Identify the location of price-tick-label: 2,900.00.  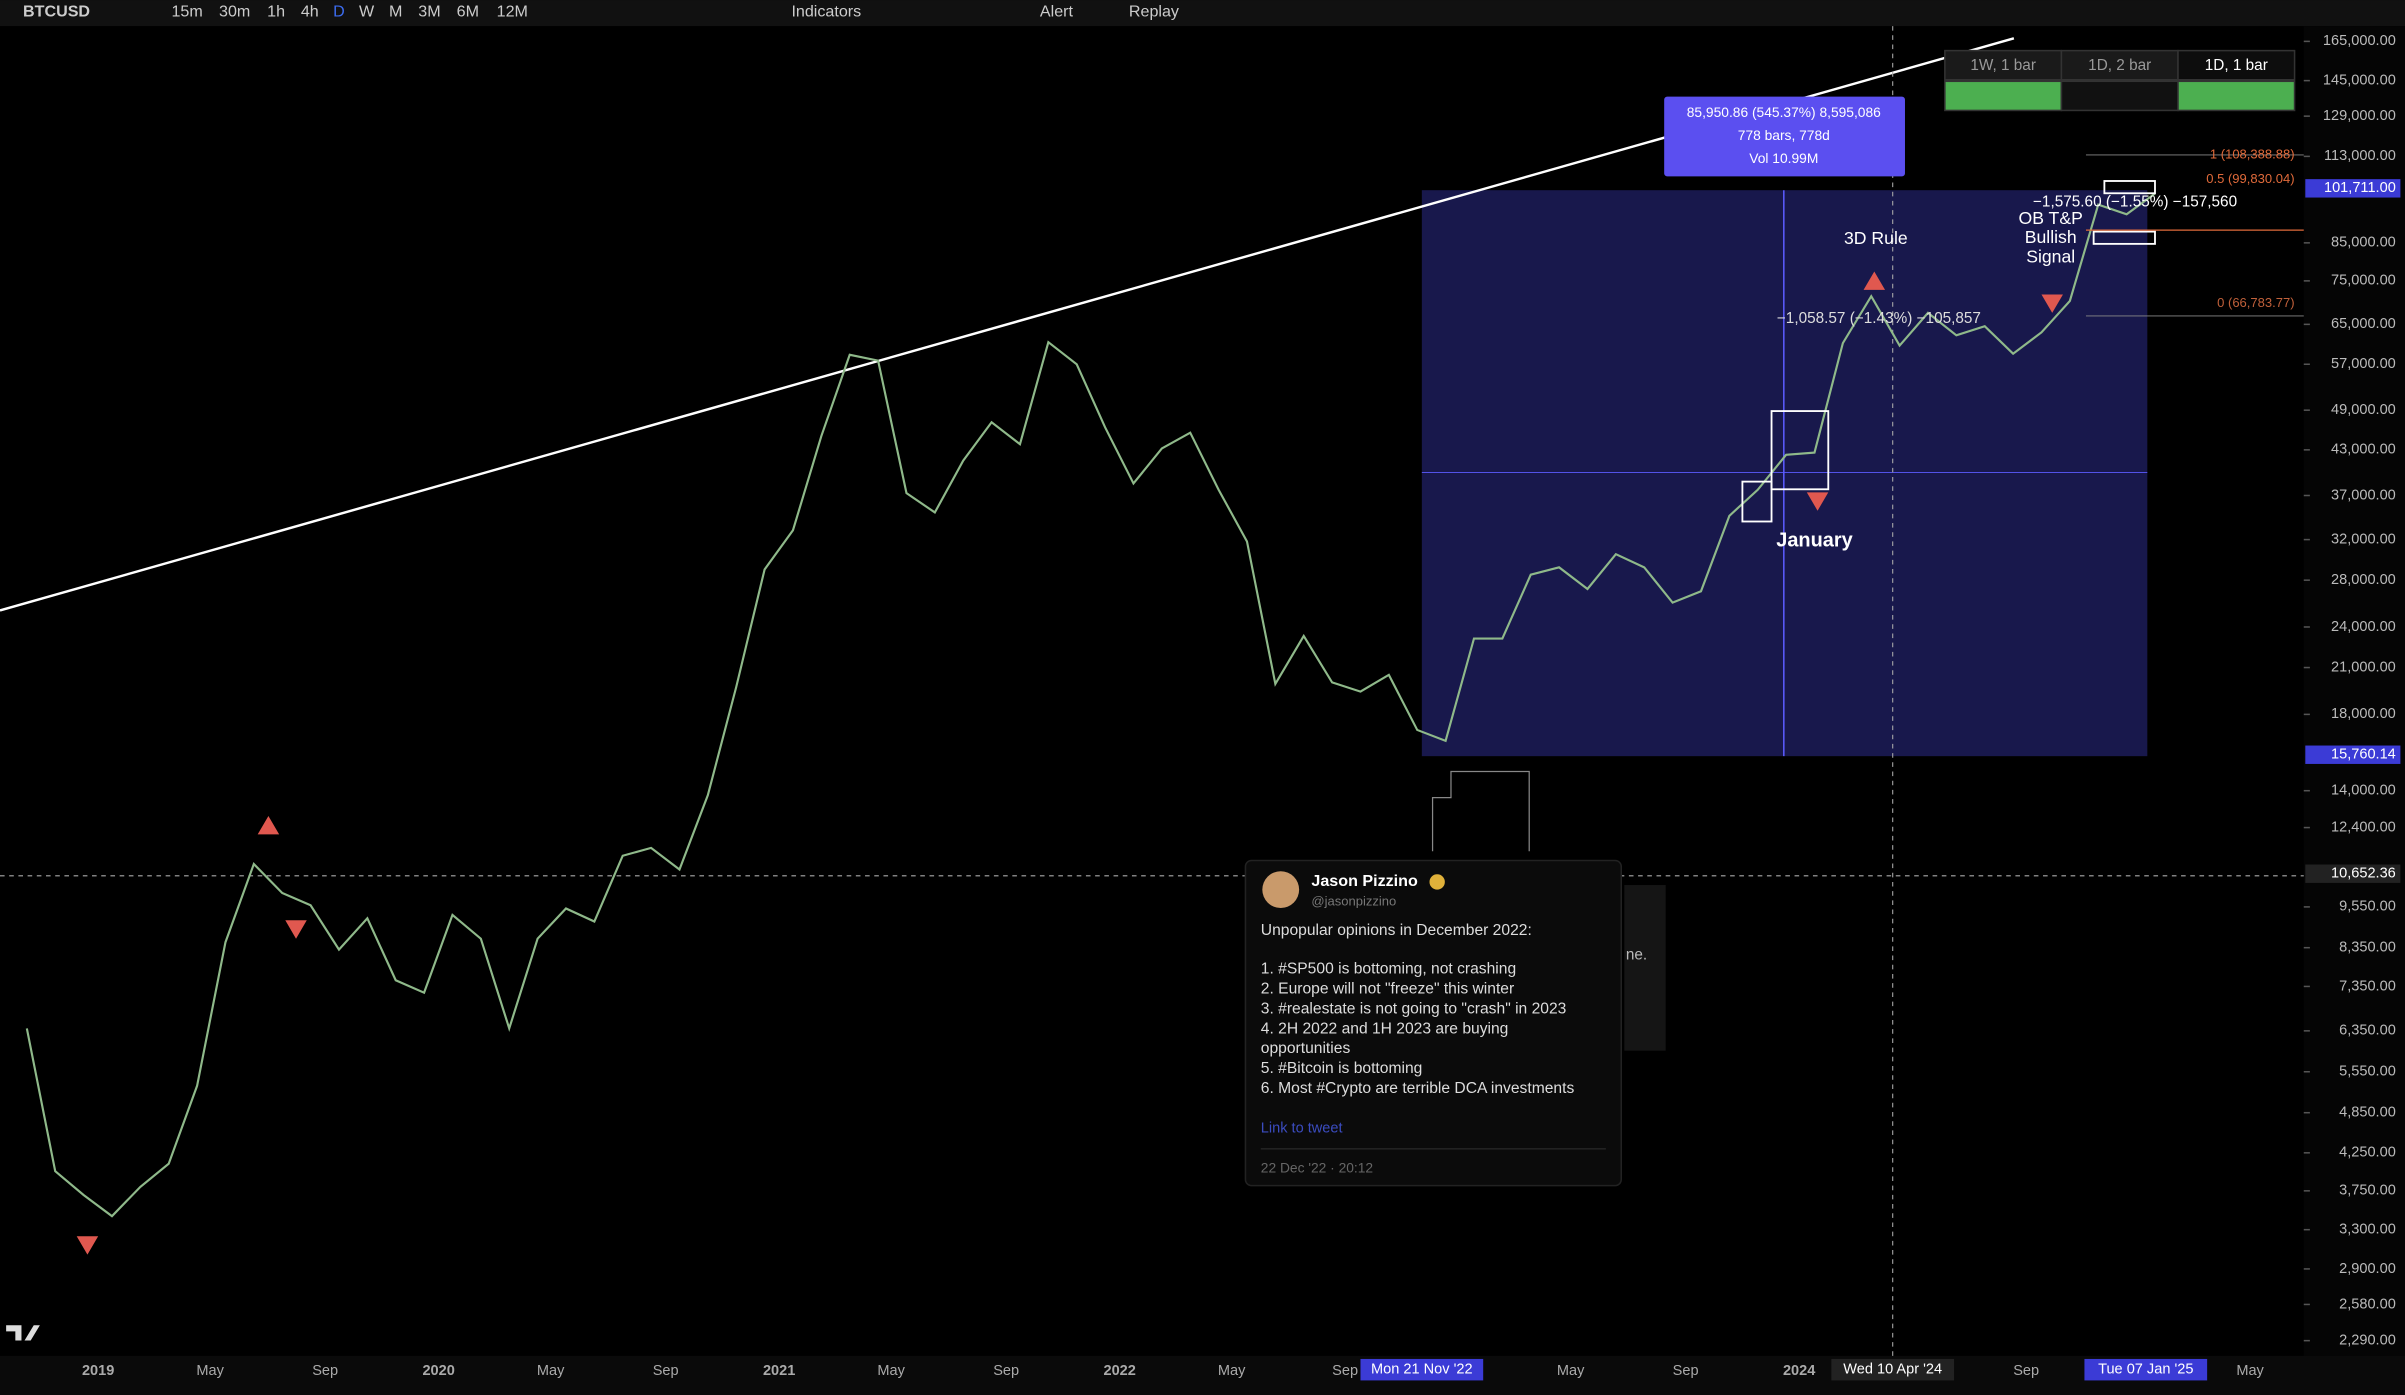
(2367, 1269).